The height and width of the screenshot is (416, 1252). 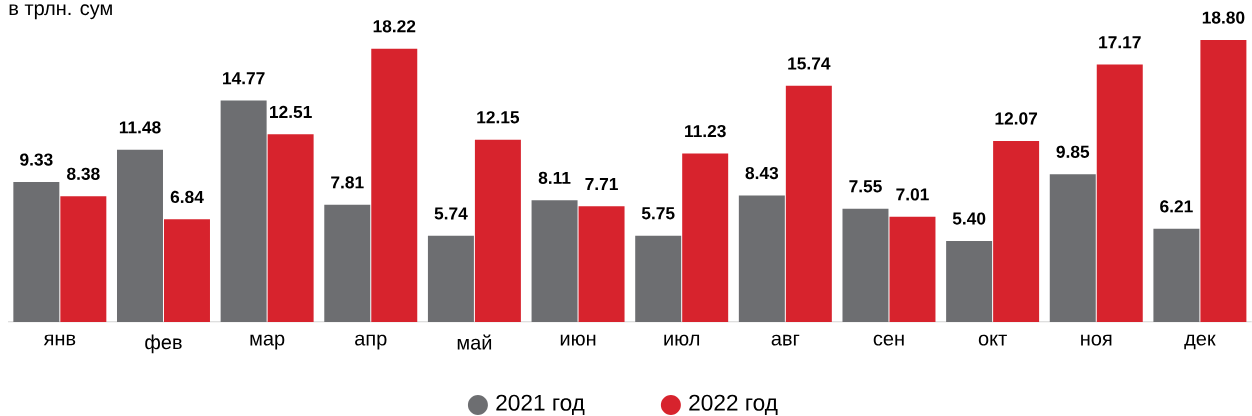 I want to click on data-label: 17.17, so click(x=1120, y=42).